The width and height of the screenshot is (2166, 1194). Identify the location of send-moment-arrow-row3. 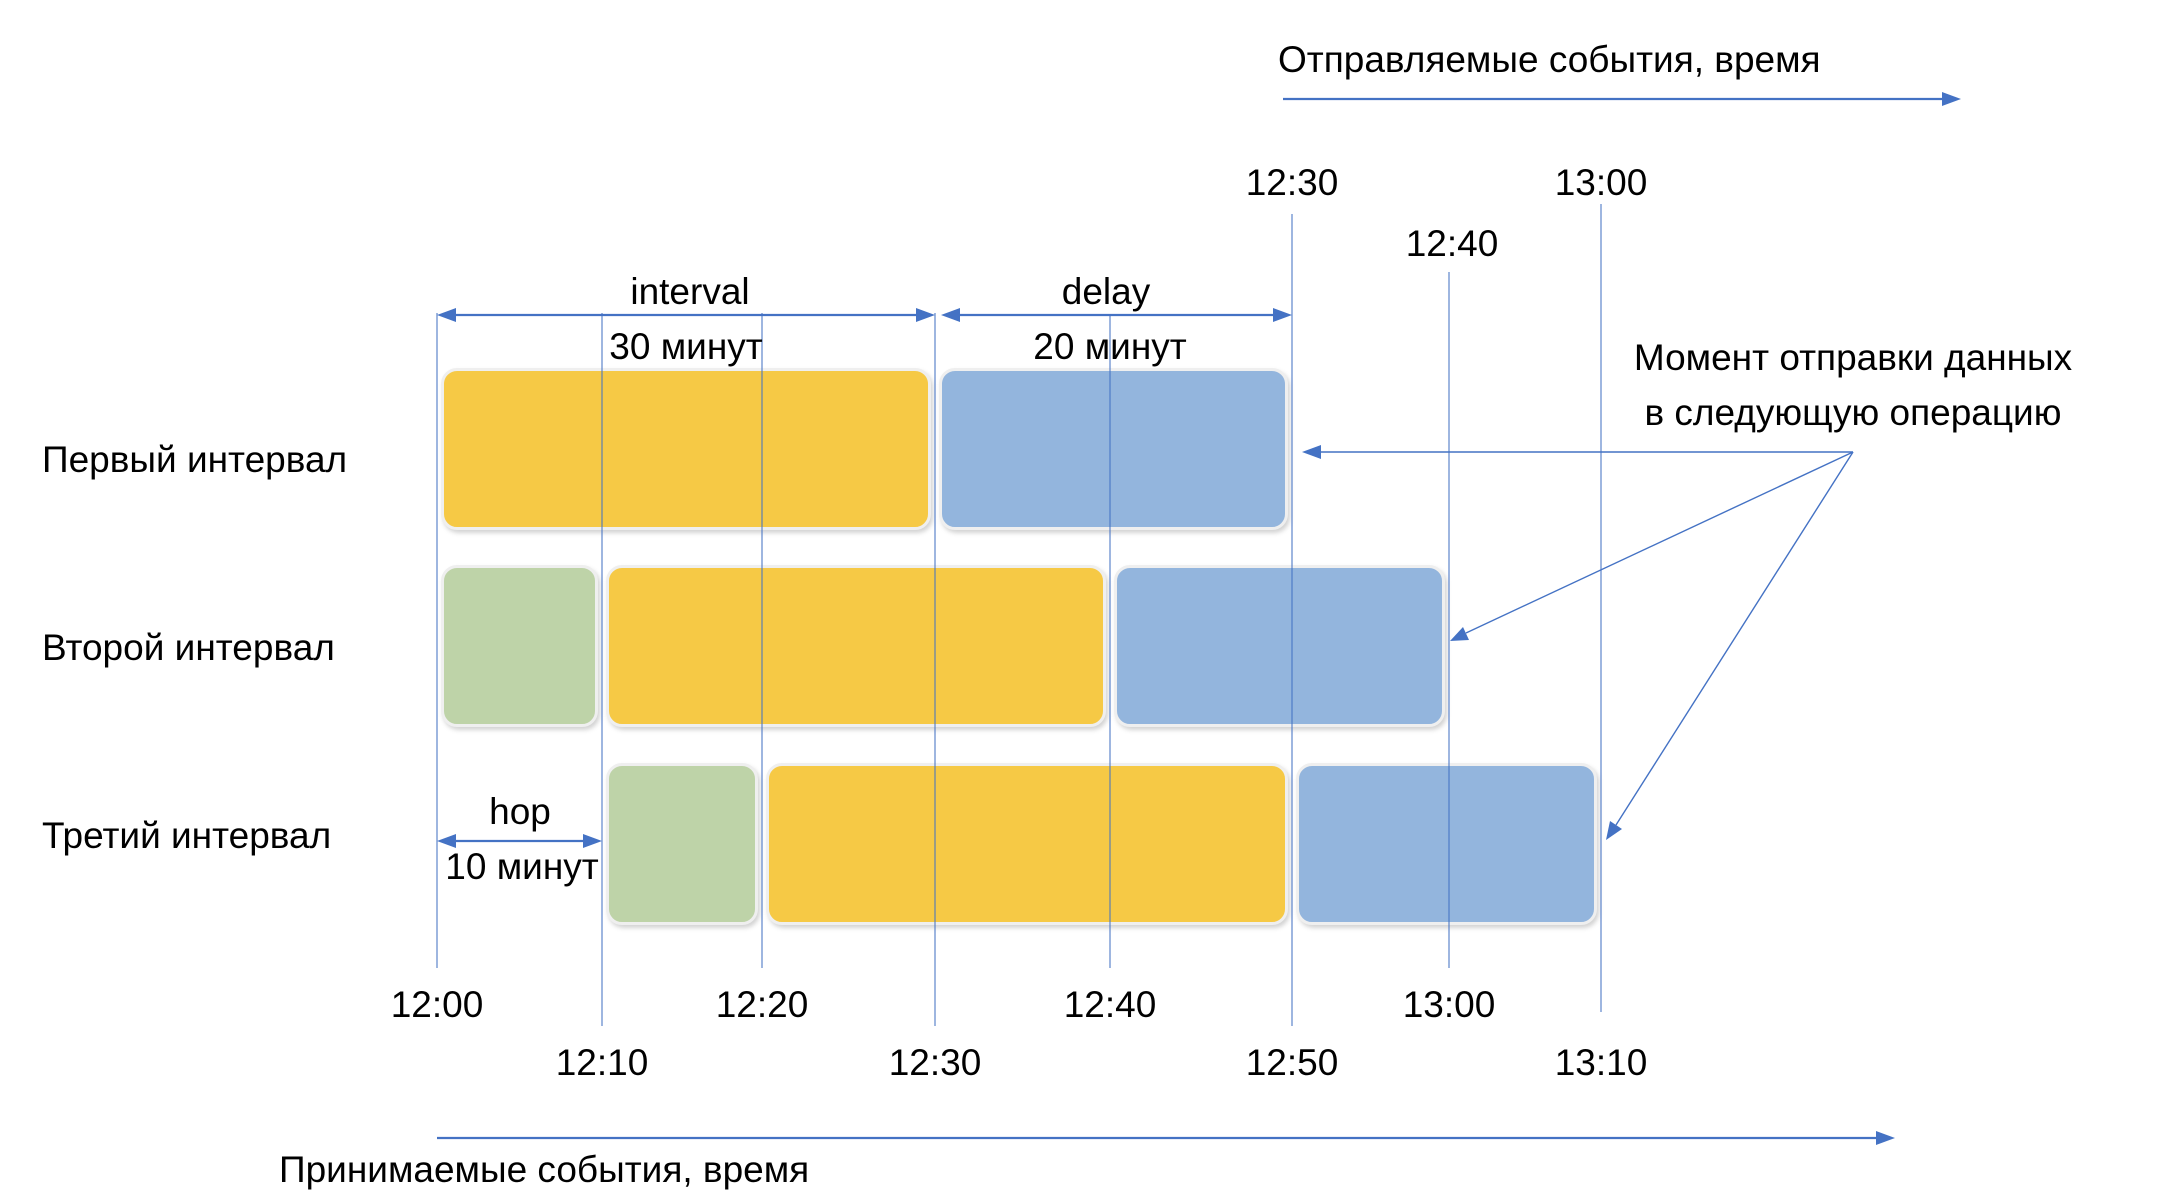
(1730, 645).